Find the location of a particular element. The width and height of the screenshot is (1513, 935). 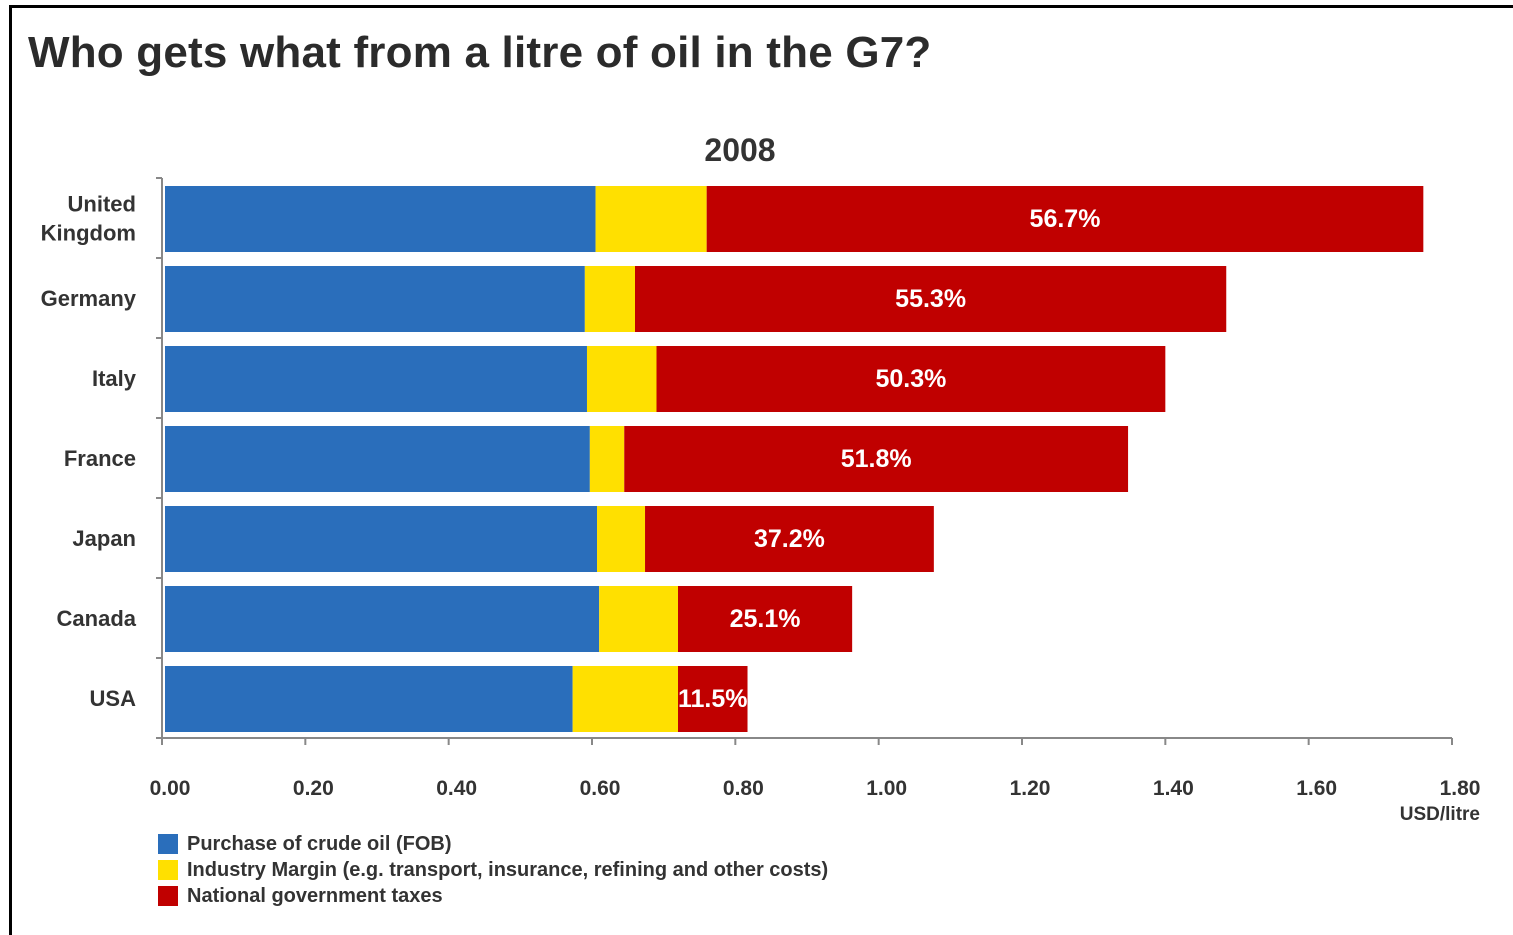

category-label: Canada is located at coordinates (97, 618).